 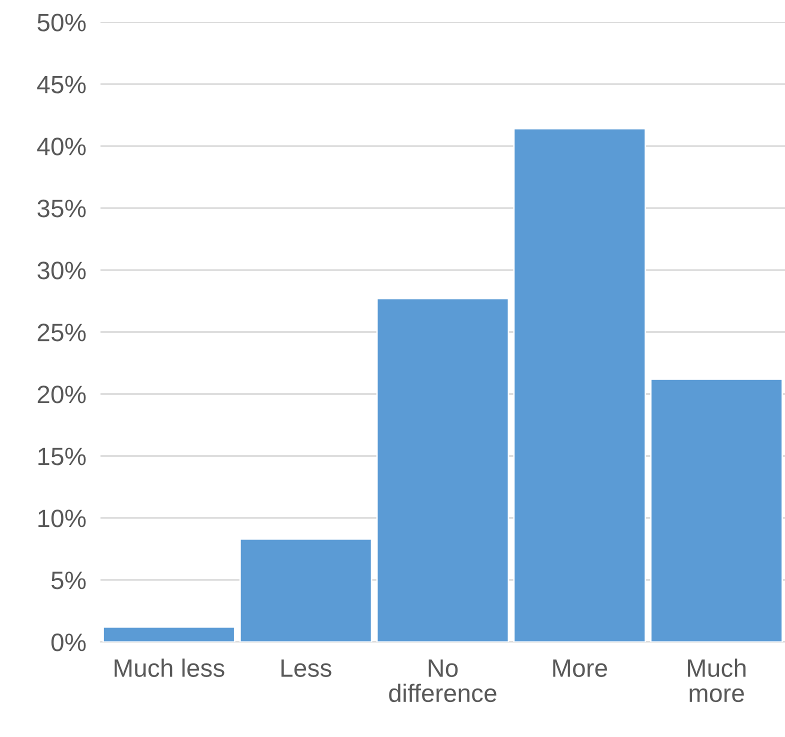 I want to click on x-tick-label: Much less, so click(x=169, y=667).